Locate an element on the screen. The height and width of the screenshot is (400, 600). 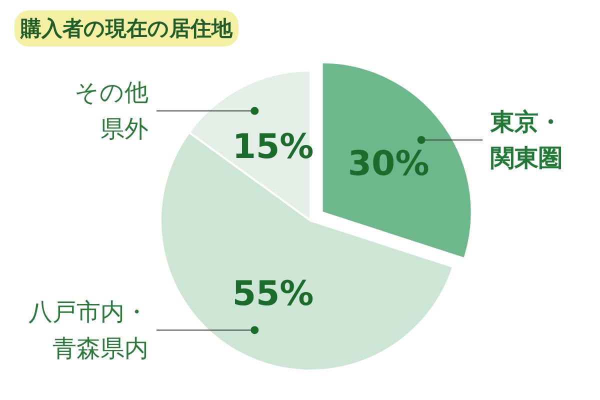
slice-label: 東京・関東圏 is located at coordinates (526, 140).